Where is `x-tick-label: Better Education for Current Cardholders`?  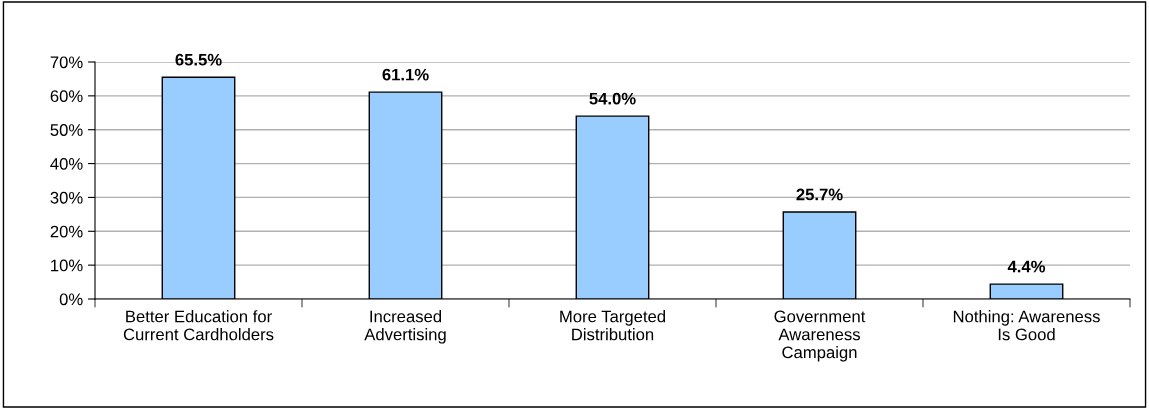
x-tick-label: Better Education for Current Cardholders is located at coordinates (198, 325).